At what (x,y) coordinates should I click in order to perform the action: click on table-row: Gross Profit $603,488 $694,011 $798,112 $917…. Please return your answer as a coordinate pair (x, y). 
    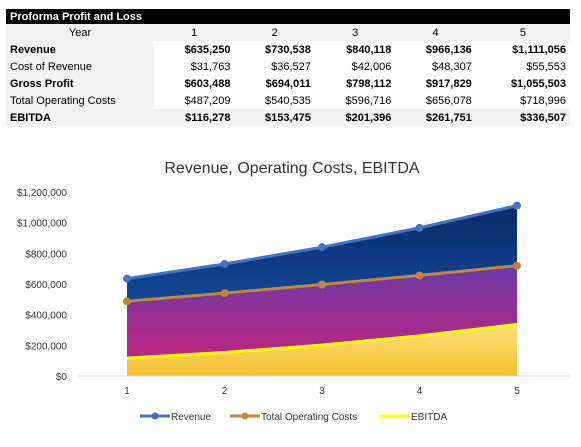
    Looking at the image, I should click on (288, 83).